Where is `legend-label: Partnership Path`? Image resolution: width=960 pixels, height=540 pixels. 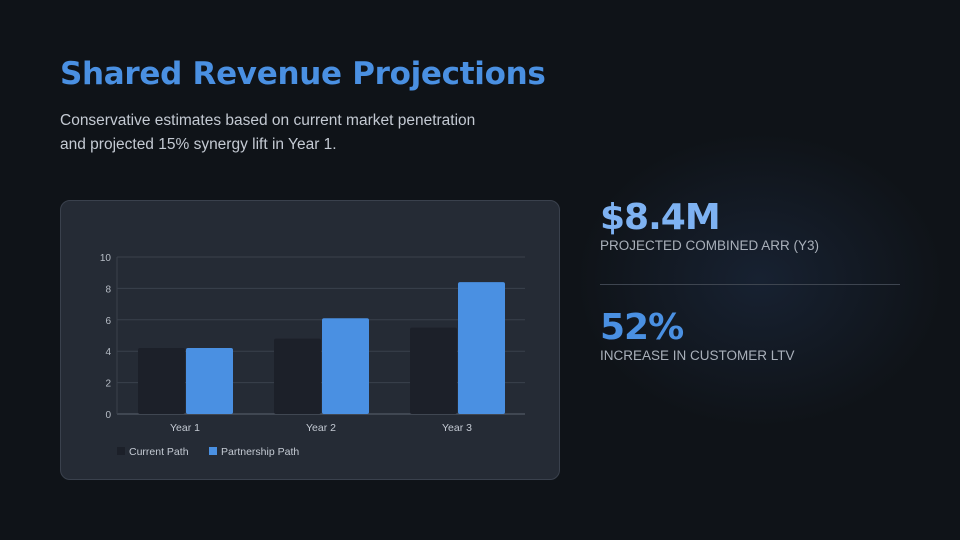
legend-label: Partnership Path is located at coordinates (260, 452).